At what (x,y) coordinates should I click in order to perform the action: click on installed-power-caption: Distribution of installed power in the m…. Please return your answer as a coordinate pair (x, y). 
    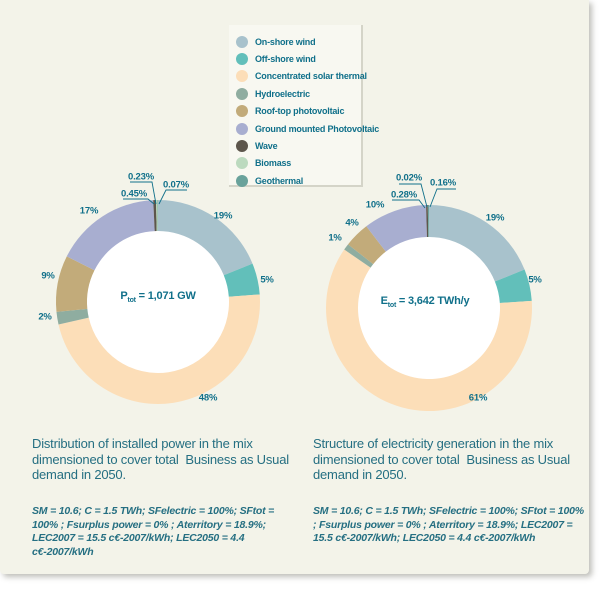
    Looking at the image, I should click on (162, 459).